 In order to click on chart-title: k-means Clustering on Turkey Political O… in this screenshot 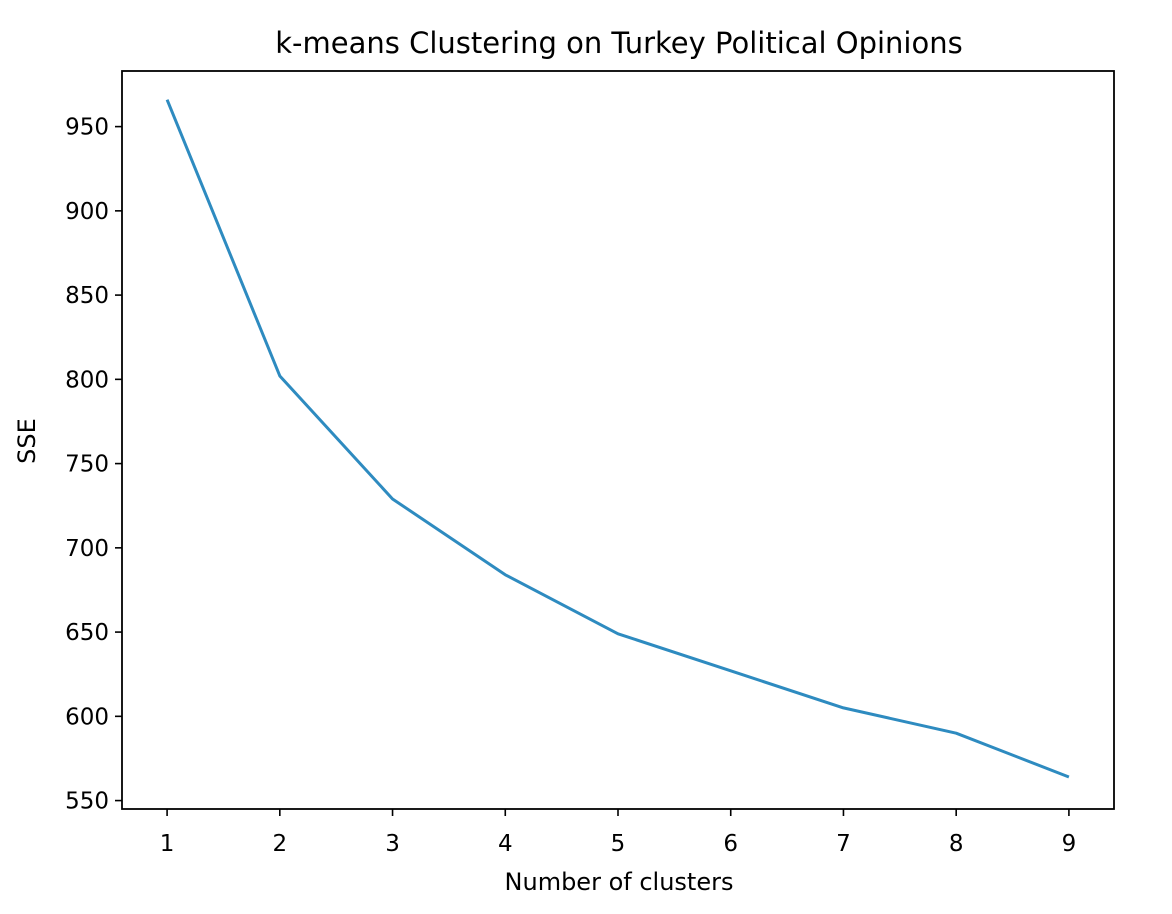, I will do `click(618, 43)`.